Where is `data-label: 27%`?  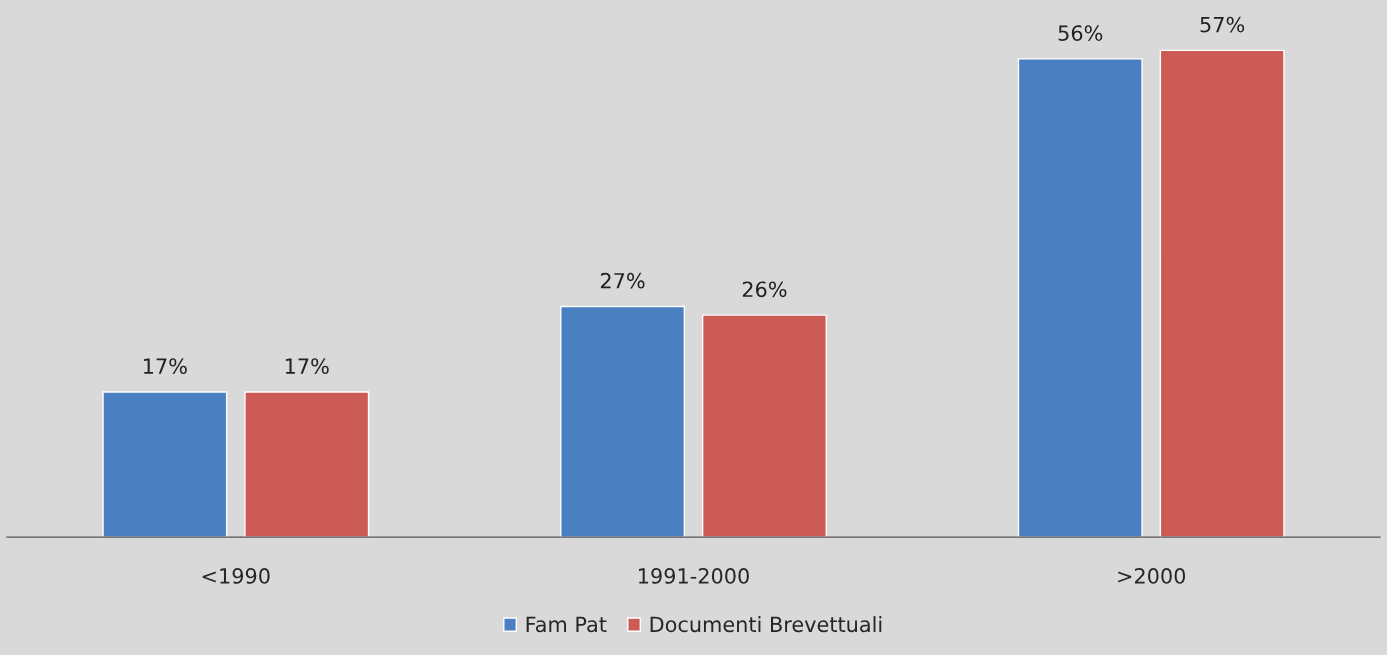
data-label: 27% is located at coordinates (622, 280).